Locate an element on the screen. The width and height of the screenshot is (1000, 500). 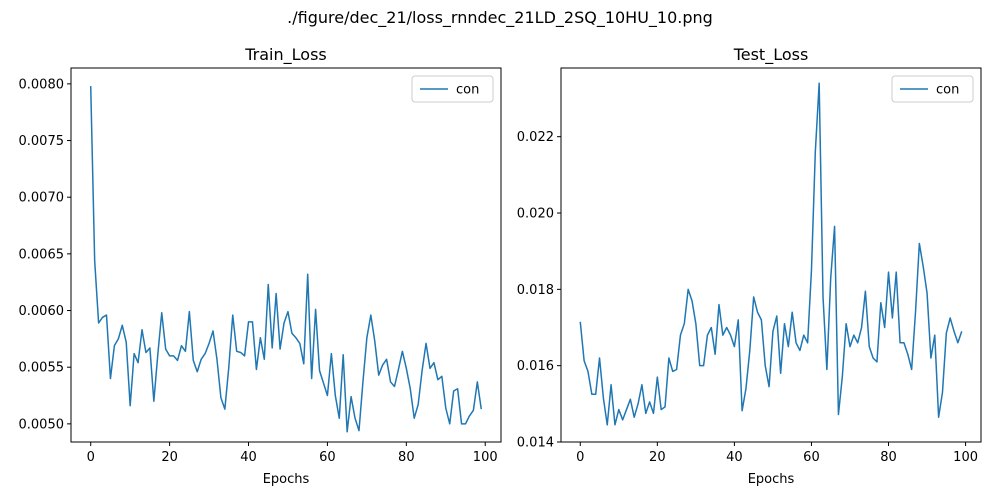
train-chart-title: Train_Loss is located at coordinates (285, 55).